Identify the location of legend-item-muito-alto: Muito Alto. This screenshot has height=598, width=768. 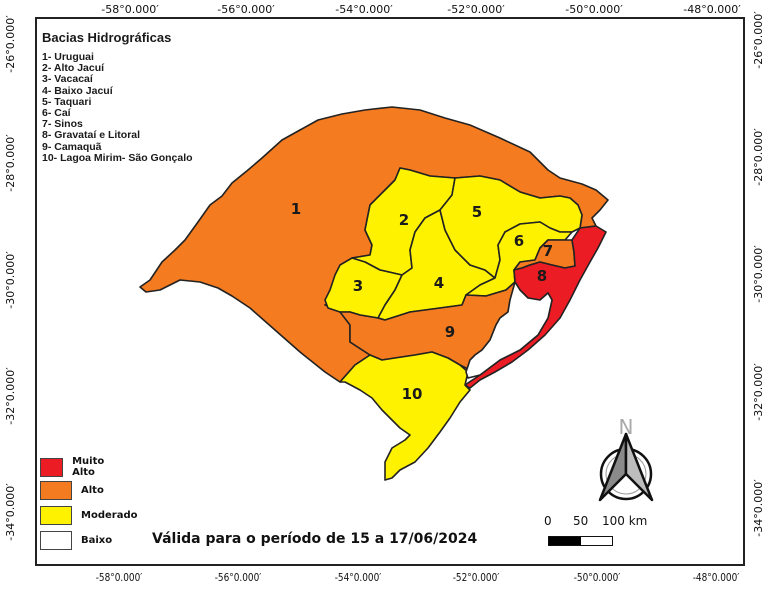
(76, 467).